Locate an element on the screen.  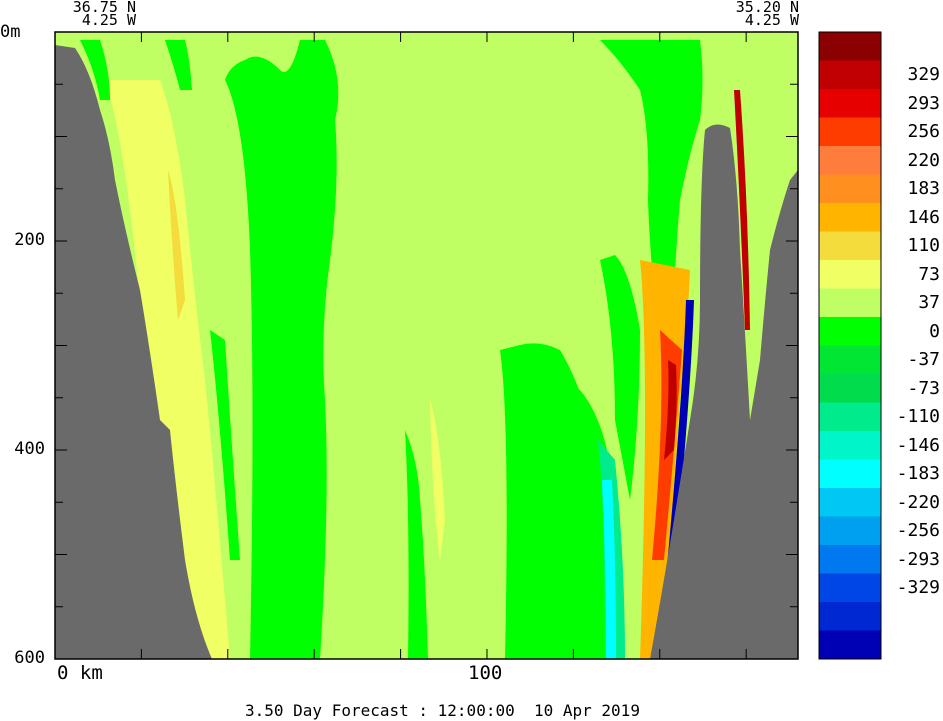
colorbar-label: -293 is located at coordinates (918, 559).